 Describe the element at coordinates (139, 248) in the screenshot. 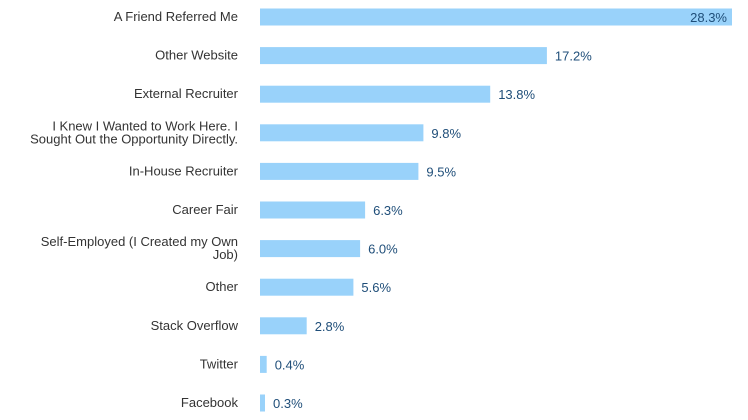

I see `category-label-self-employed-i-created-my-own-job: Self-Employed (I Created my Own Job)` at that location.